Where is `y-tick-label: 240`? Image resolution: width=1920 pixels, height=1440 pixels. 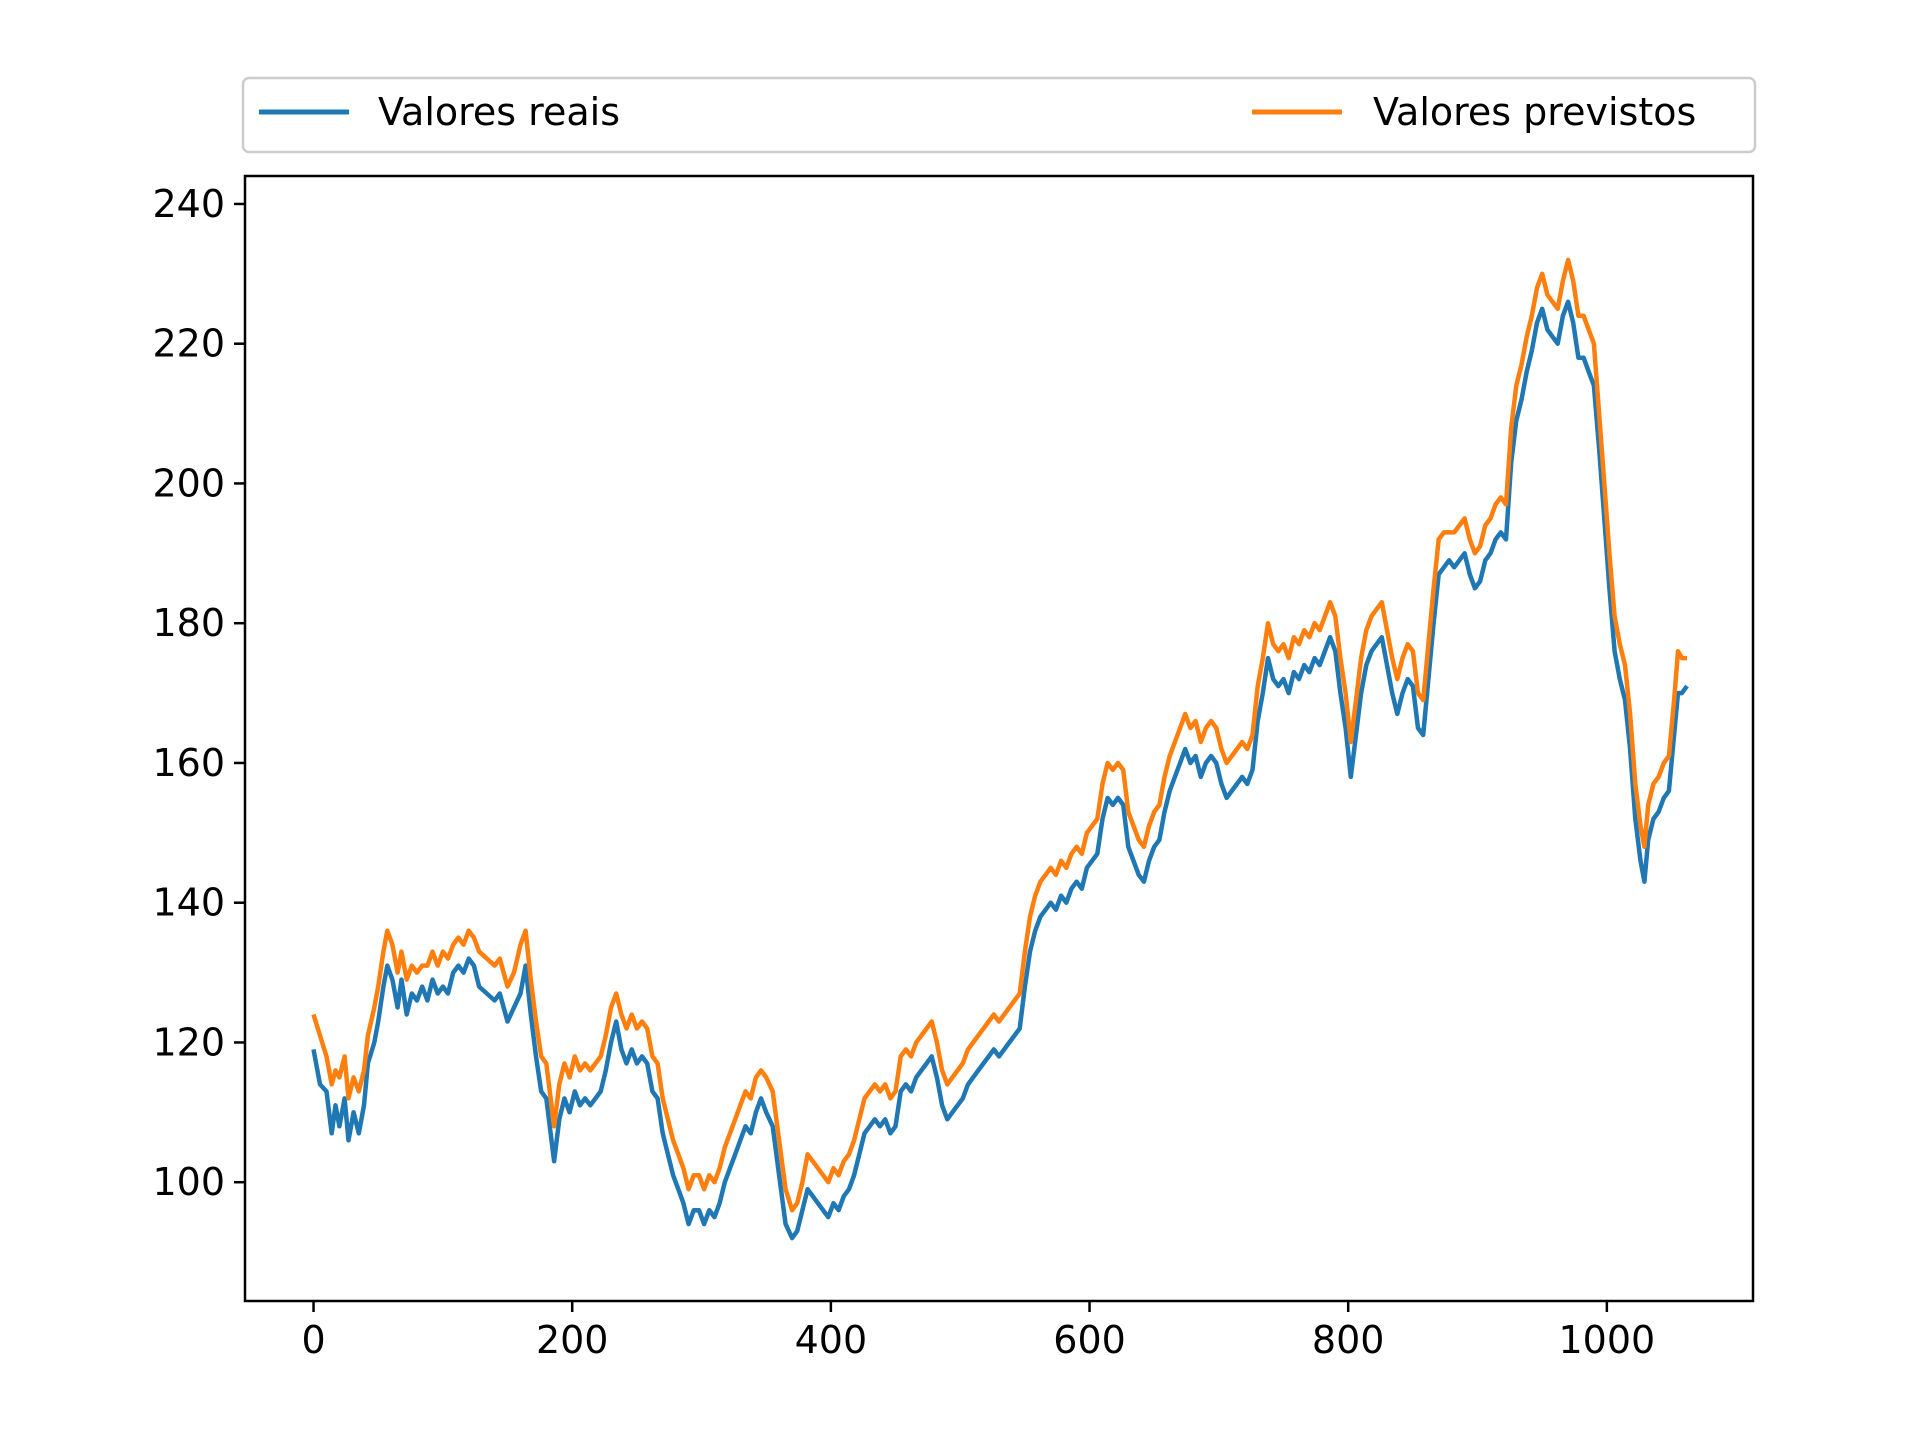
y-tick-label: 240 is located at coordinates (188, 204).